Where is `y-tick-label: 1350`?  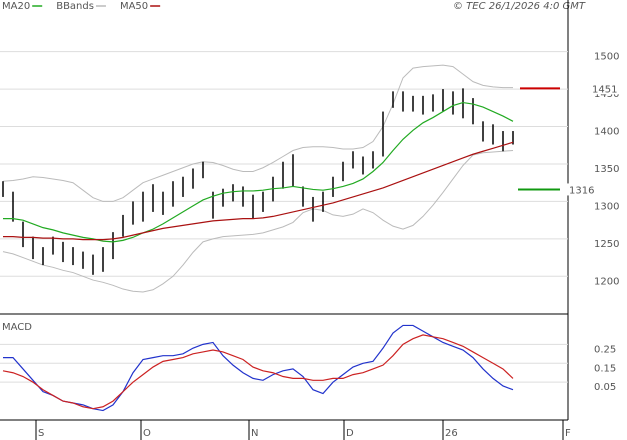
y-tick-label: 1350 is located at coordinates (606, 169).